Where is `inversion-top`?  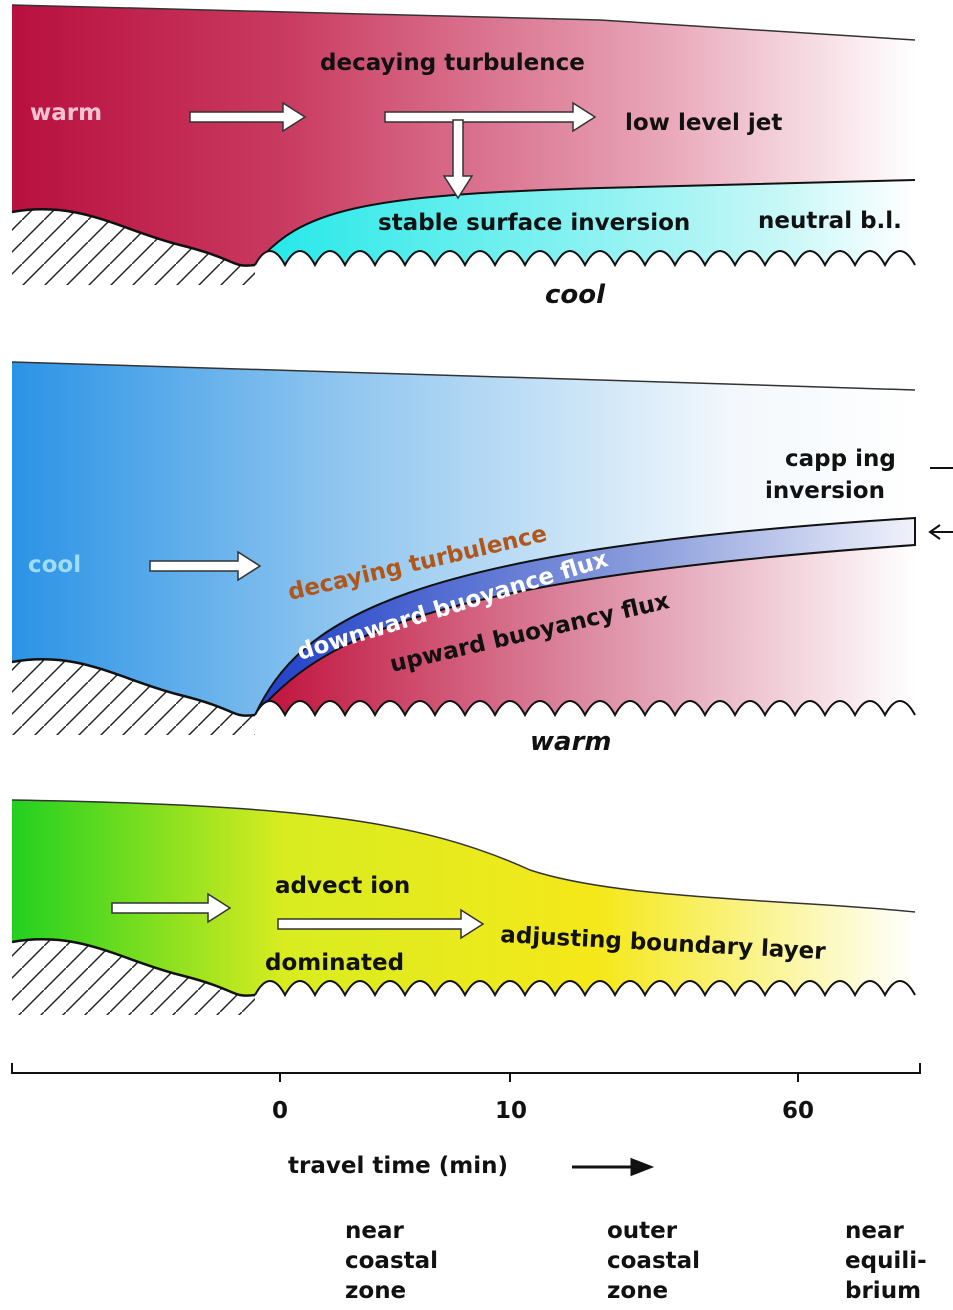 inversion-top is located at coordinates (585, 222).